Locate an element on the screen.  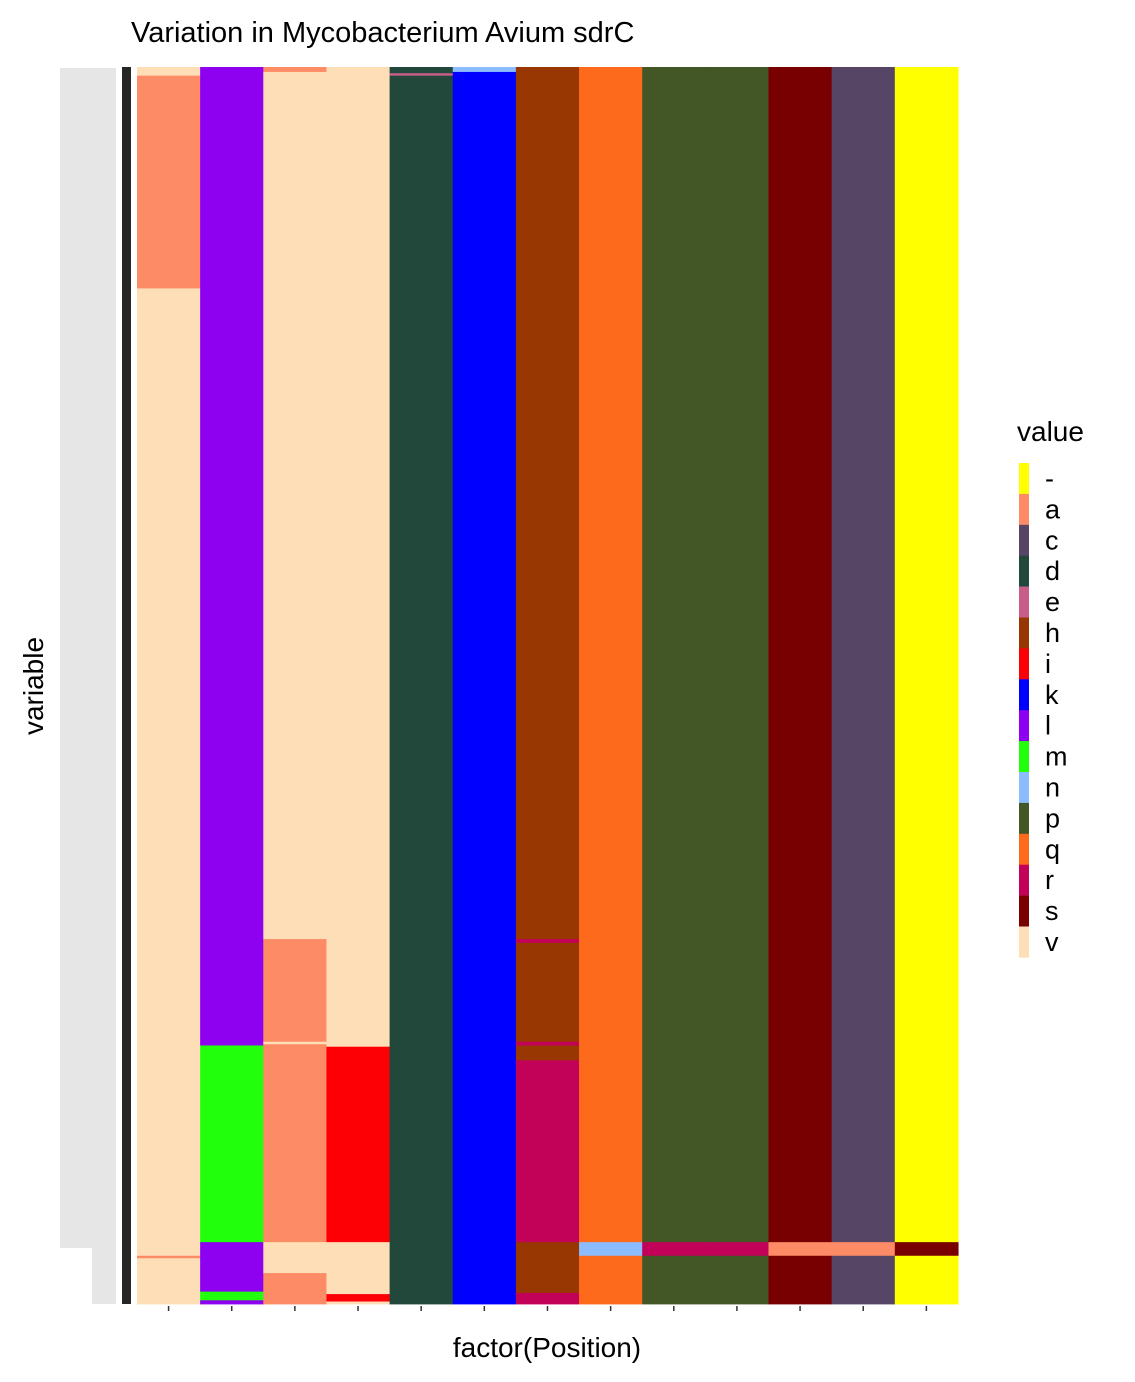
legend-title: value is located at coordinates (1050, 431).